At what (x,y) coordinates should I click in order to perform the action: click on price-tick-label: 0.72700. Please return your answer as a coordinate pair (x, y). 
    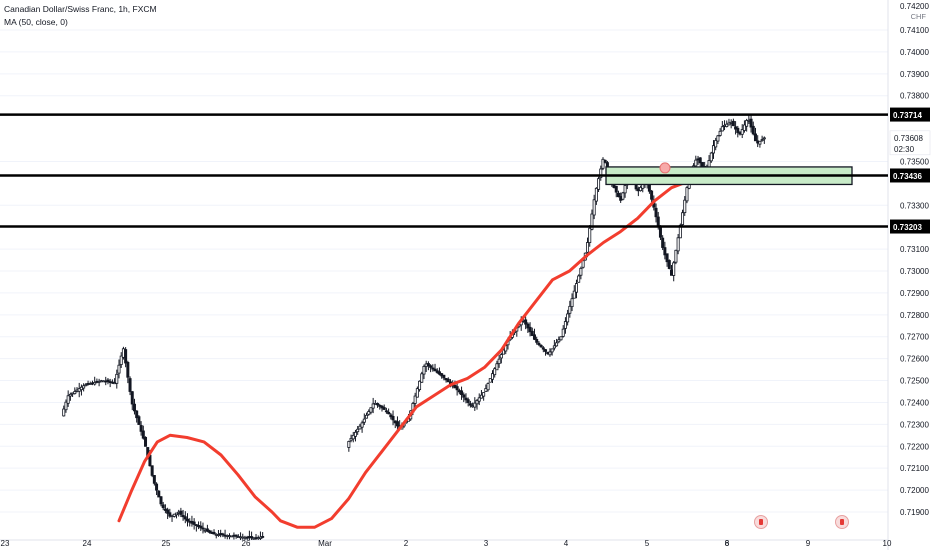
    Looking at the image, I should click on (914, 337).